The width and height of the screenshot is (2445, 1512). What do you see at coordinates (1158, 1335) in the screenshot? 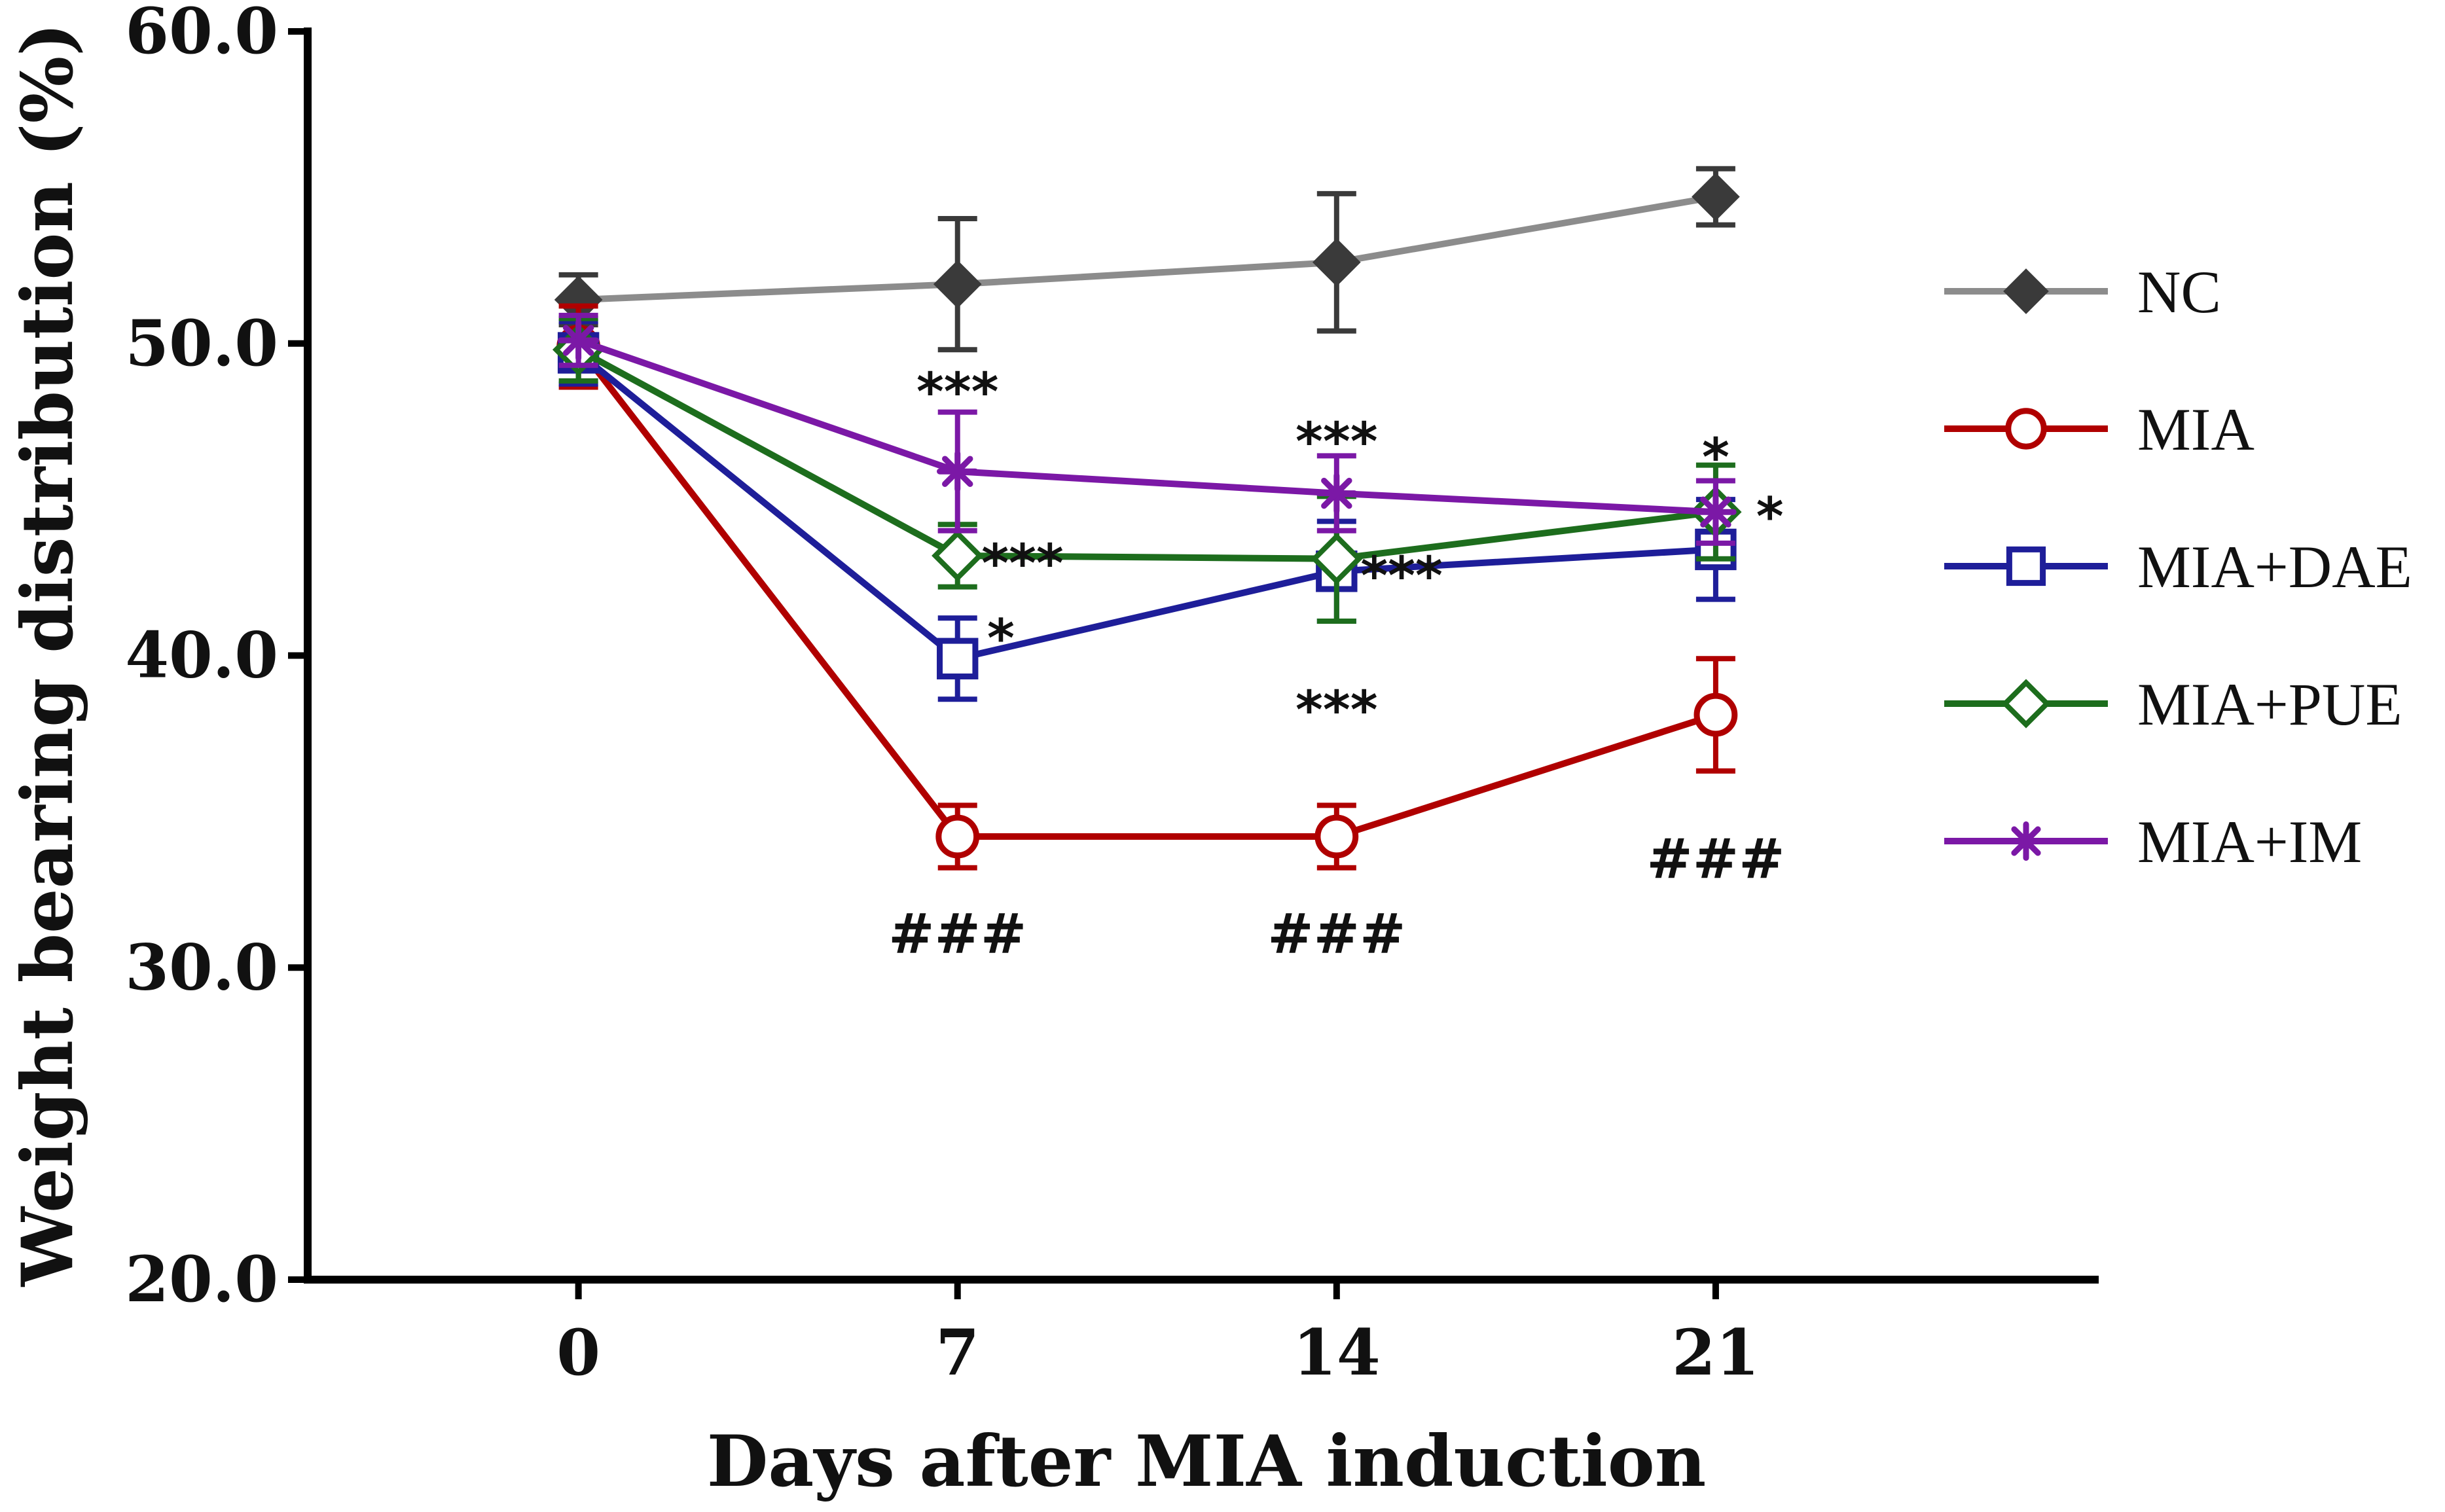
I see `x-axis-ticks: 0 7 14 21` at bounding box center [1158, 1335].